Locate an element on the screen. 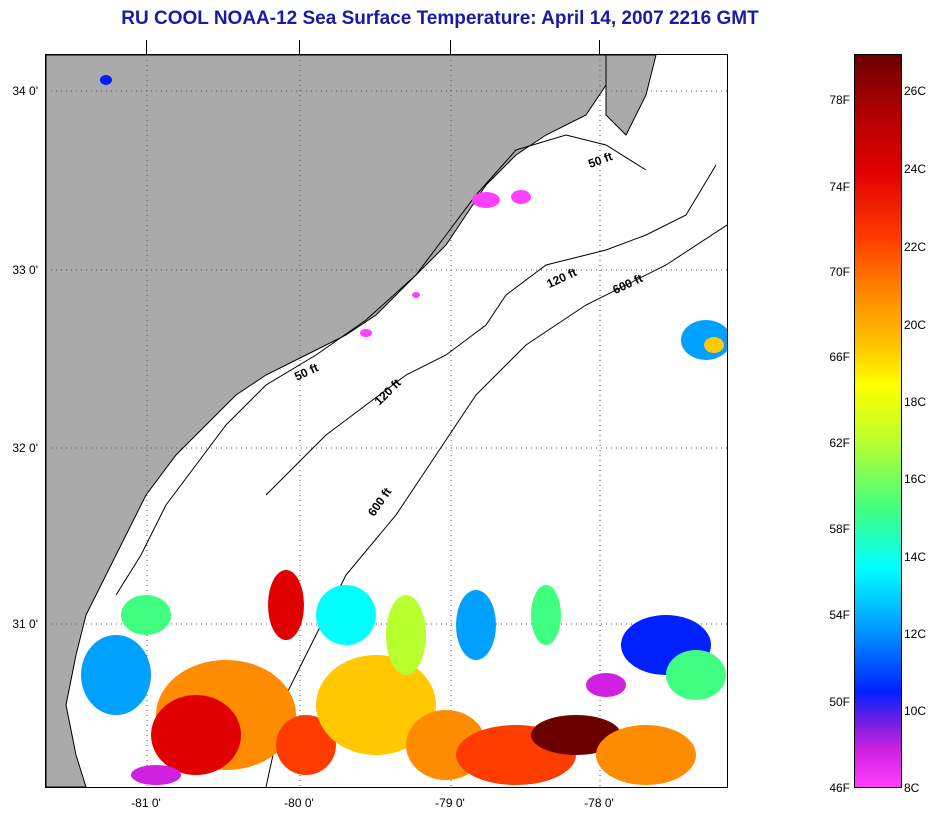 This screenshot has height=817, width=928. lon-label-79: -79 0' is located at coordinates (450, 803).